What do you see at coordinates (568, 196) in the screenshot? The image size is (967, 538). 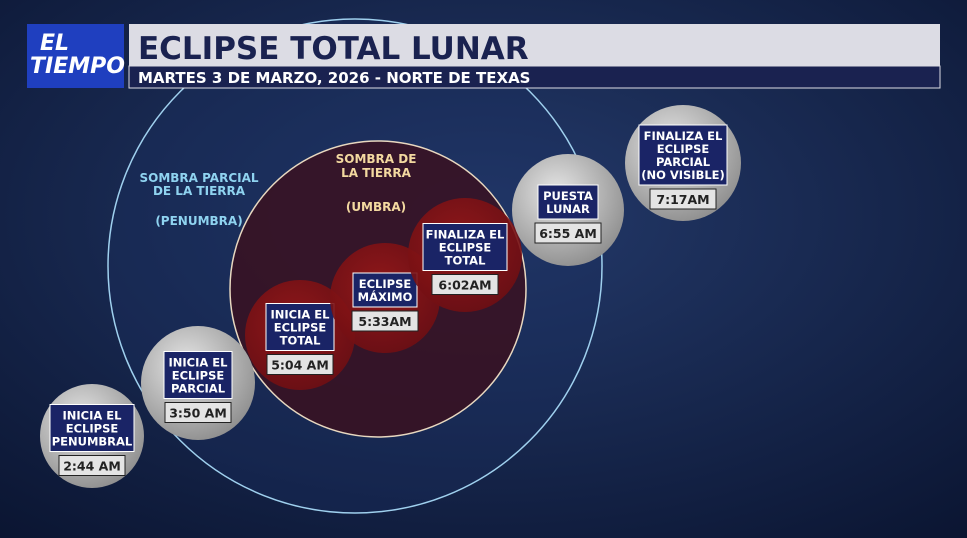 I see `stage-label: PUESTA` at bounding box center [568, 196].